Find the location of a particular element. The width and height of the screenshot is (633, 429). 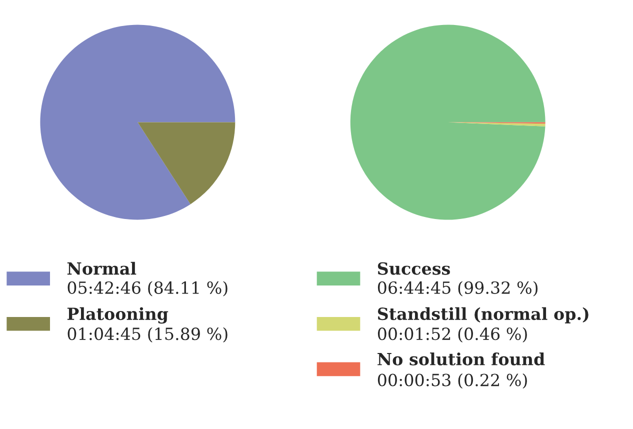

legend-label: Normal is located at coordinates (101, 268).